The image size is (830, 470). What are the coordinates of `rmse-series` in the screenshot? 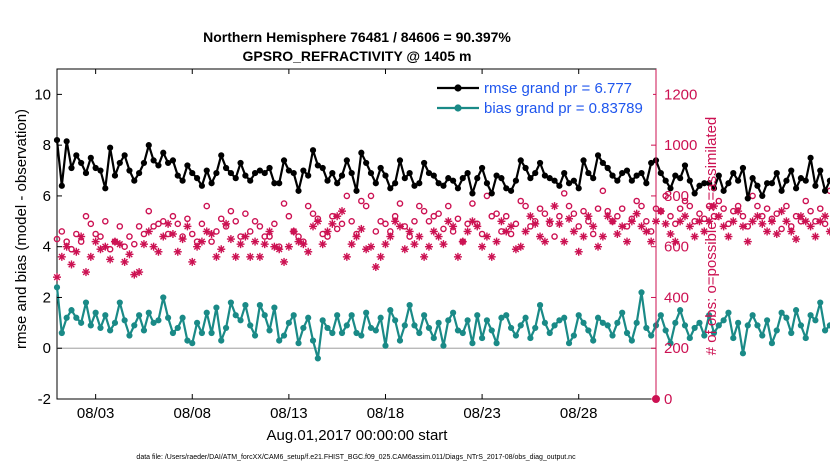 It's located at (441, 169).